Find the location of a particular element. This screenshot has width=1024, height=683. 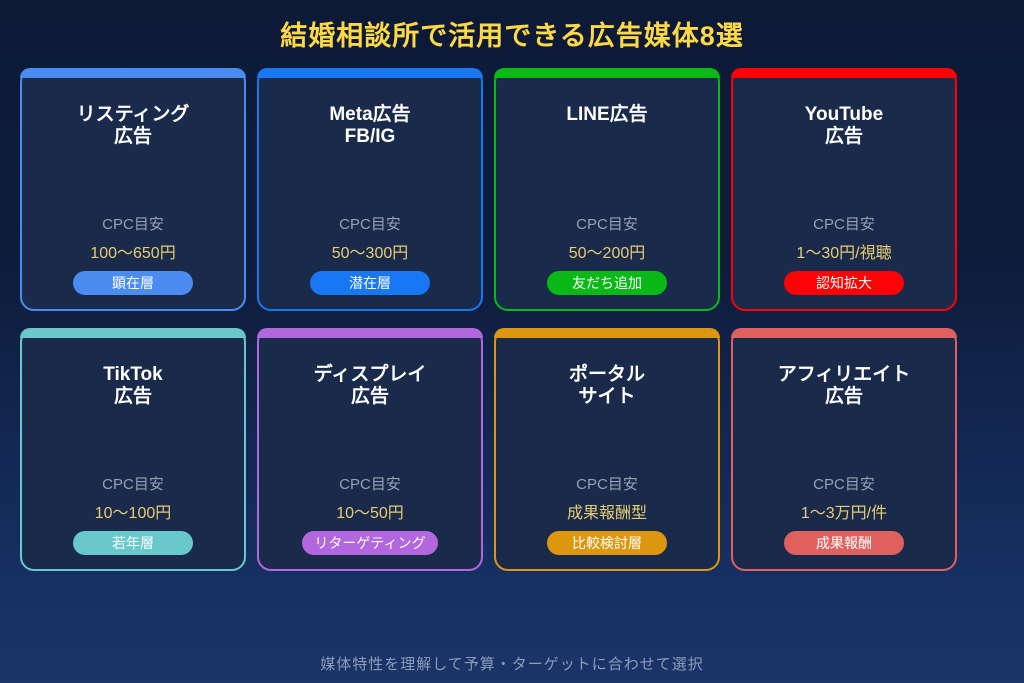

cpc-value: 100〜650円 is located at coordinates (133, 253).